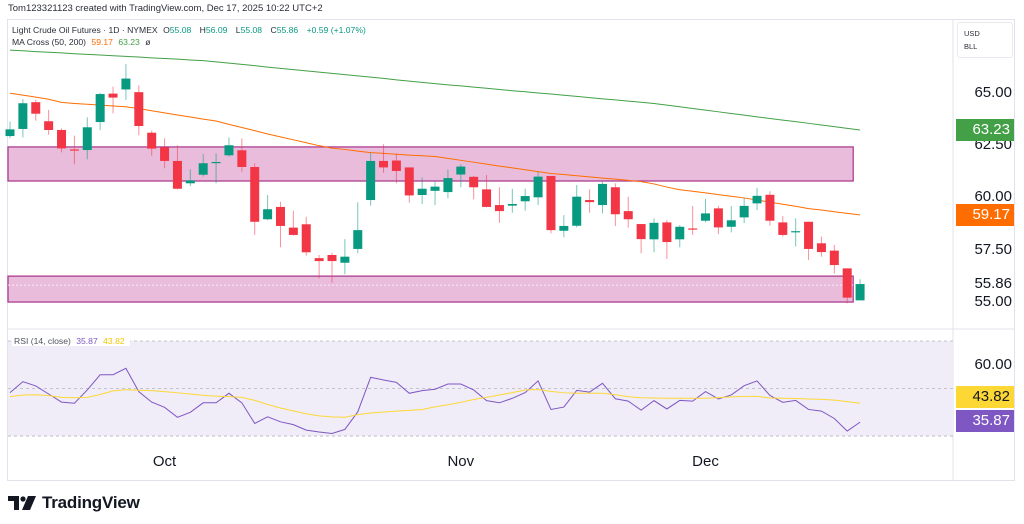 This screenshot has width=1024, height=524. What do you see at coordinates (993, 301) in the screenshot?
I see `price-tick: 55.00` at bounding box center [993, 301].